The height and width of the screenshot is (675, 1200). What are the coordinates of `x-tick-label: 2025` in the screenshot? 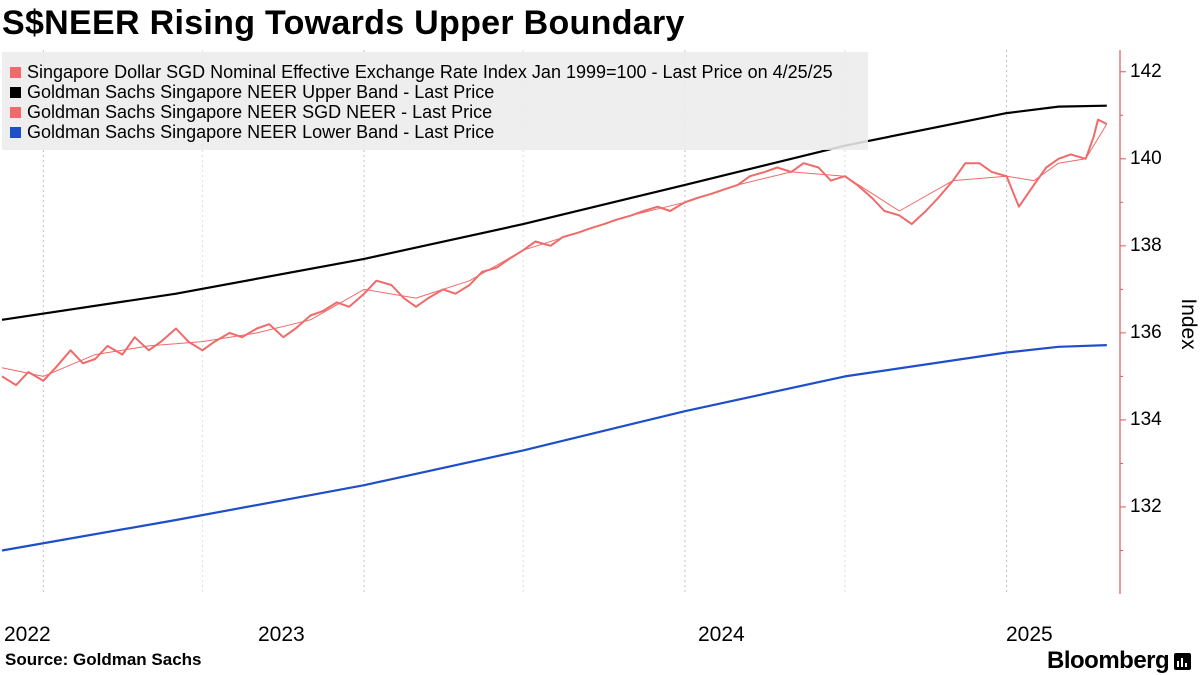 It's located at (1029, 634).